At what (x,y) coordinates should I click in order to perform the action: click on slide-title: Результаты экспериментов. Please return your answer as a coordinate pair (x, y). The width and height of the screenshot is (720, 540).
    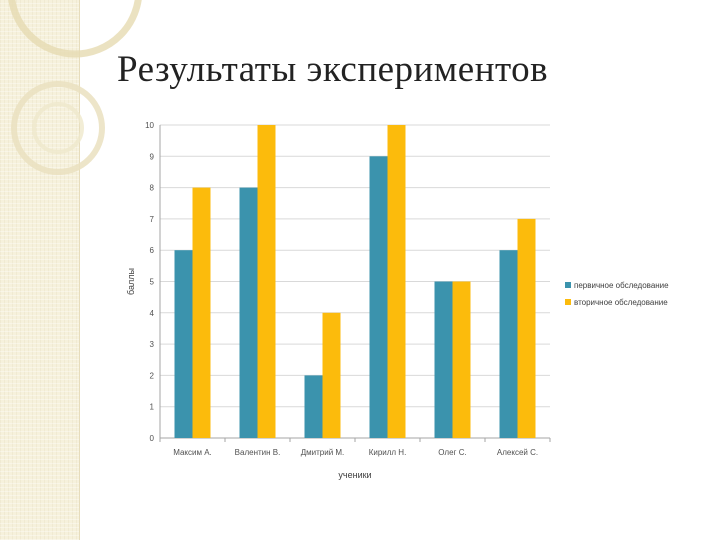
    Looking at the image, I should click on (333, 69).